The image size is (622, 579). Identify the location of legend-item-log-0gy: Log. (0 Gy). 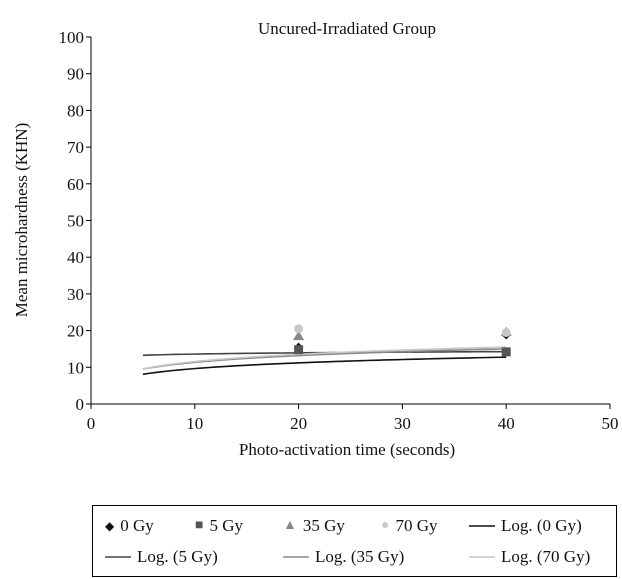
(525, 526).